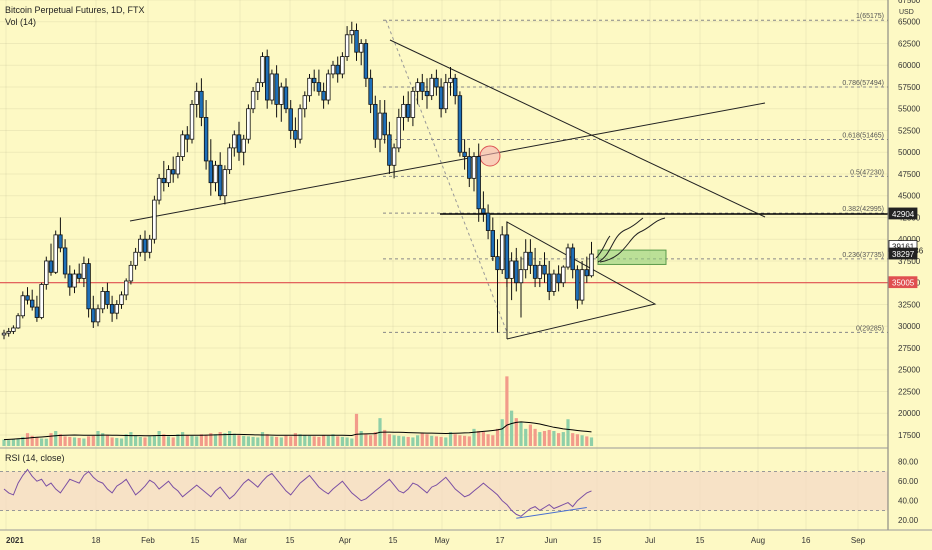 The height and width of the screenshot is (550, 932). I want to click on volume-indicator-label: Vol (14), so click(21, 22).